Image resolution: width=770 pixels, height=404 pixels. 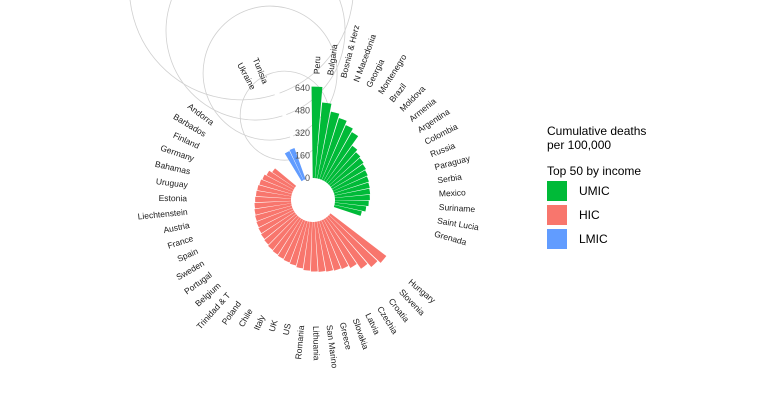 I want to click on legend-item-umic: UMIC, so click(x=607, y=191).